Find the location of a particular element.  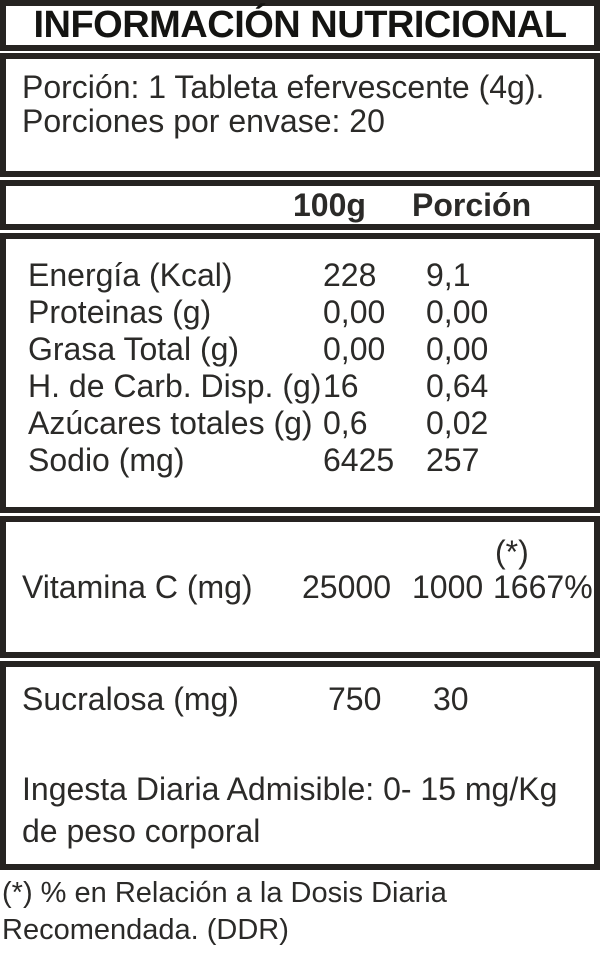

nutrient-name: H. de Carb. Disp. (g) is located at coordinates (175, 386).